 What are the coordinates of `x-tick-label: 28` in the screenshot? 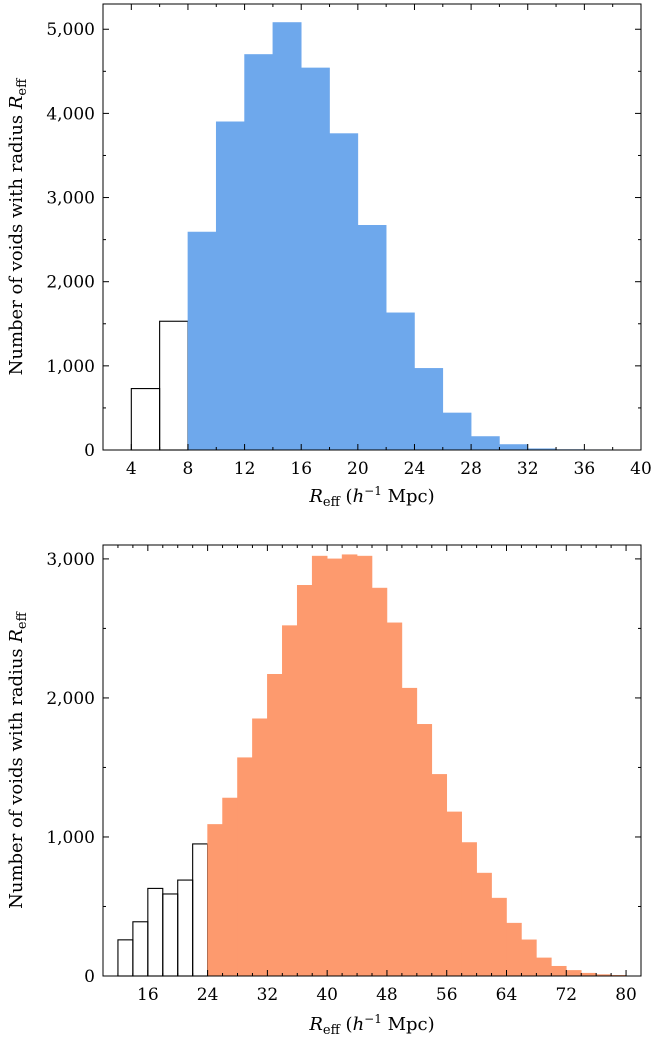 It's located at (471, 469).